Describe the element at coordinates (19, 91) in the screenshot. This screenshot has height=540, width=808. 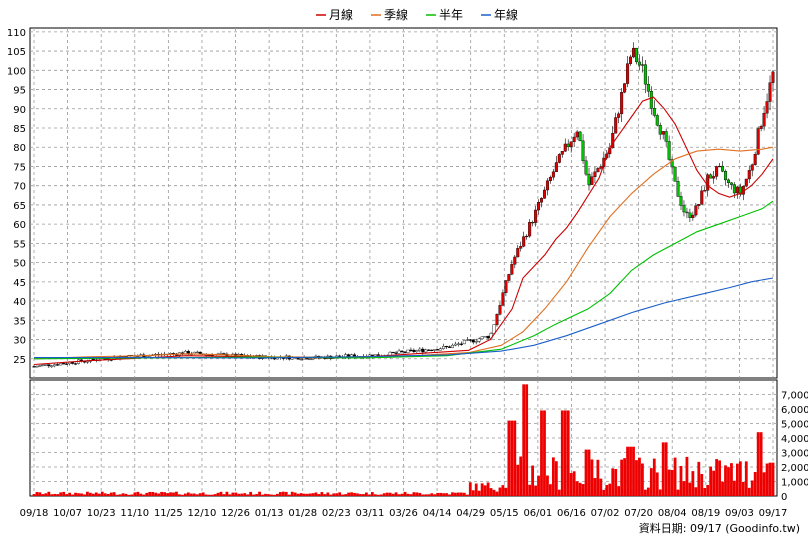
I see `price-tick-95: 95` at that location.